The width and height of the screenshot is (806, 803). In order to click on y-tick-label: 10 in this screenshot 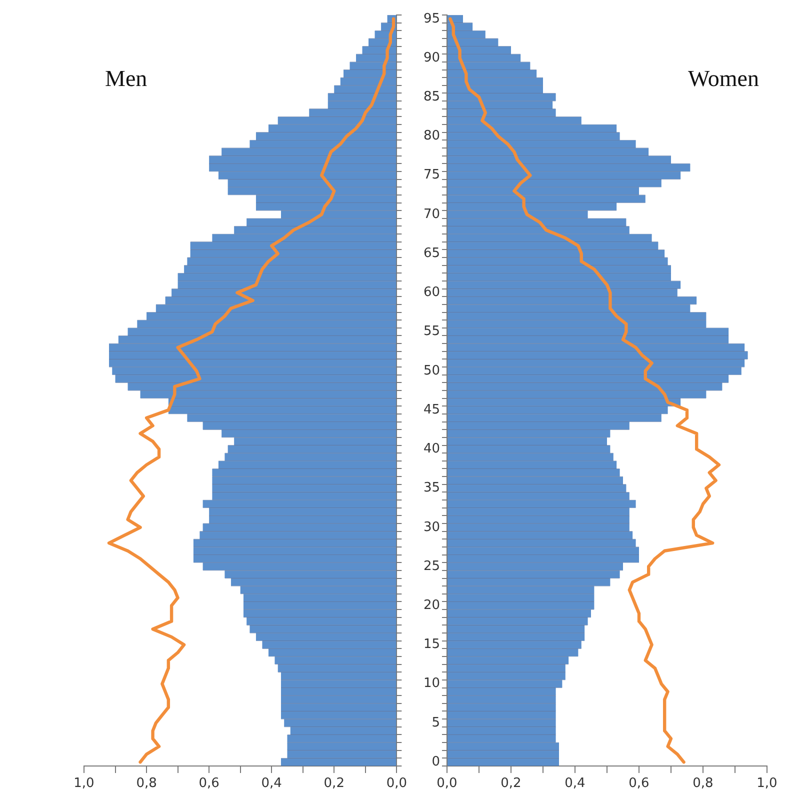, I will do `click(431, 684)`.